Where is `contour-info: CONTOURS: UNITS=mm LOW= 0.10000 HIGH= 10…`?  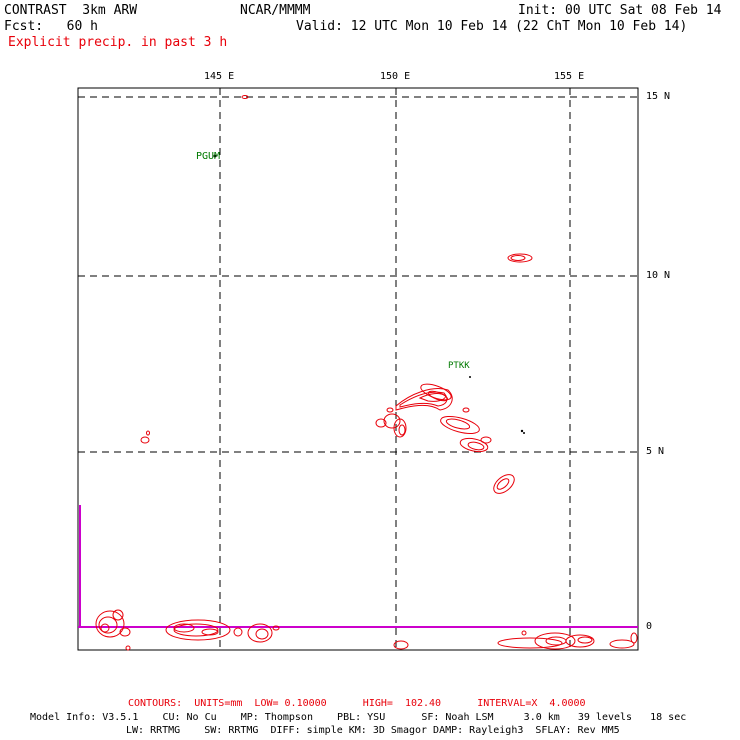
contour-info: CONTOURS: UNITS=mm LOW= 0.10000 HIGH= 10… is located at coordinates (357, 703).